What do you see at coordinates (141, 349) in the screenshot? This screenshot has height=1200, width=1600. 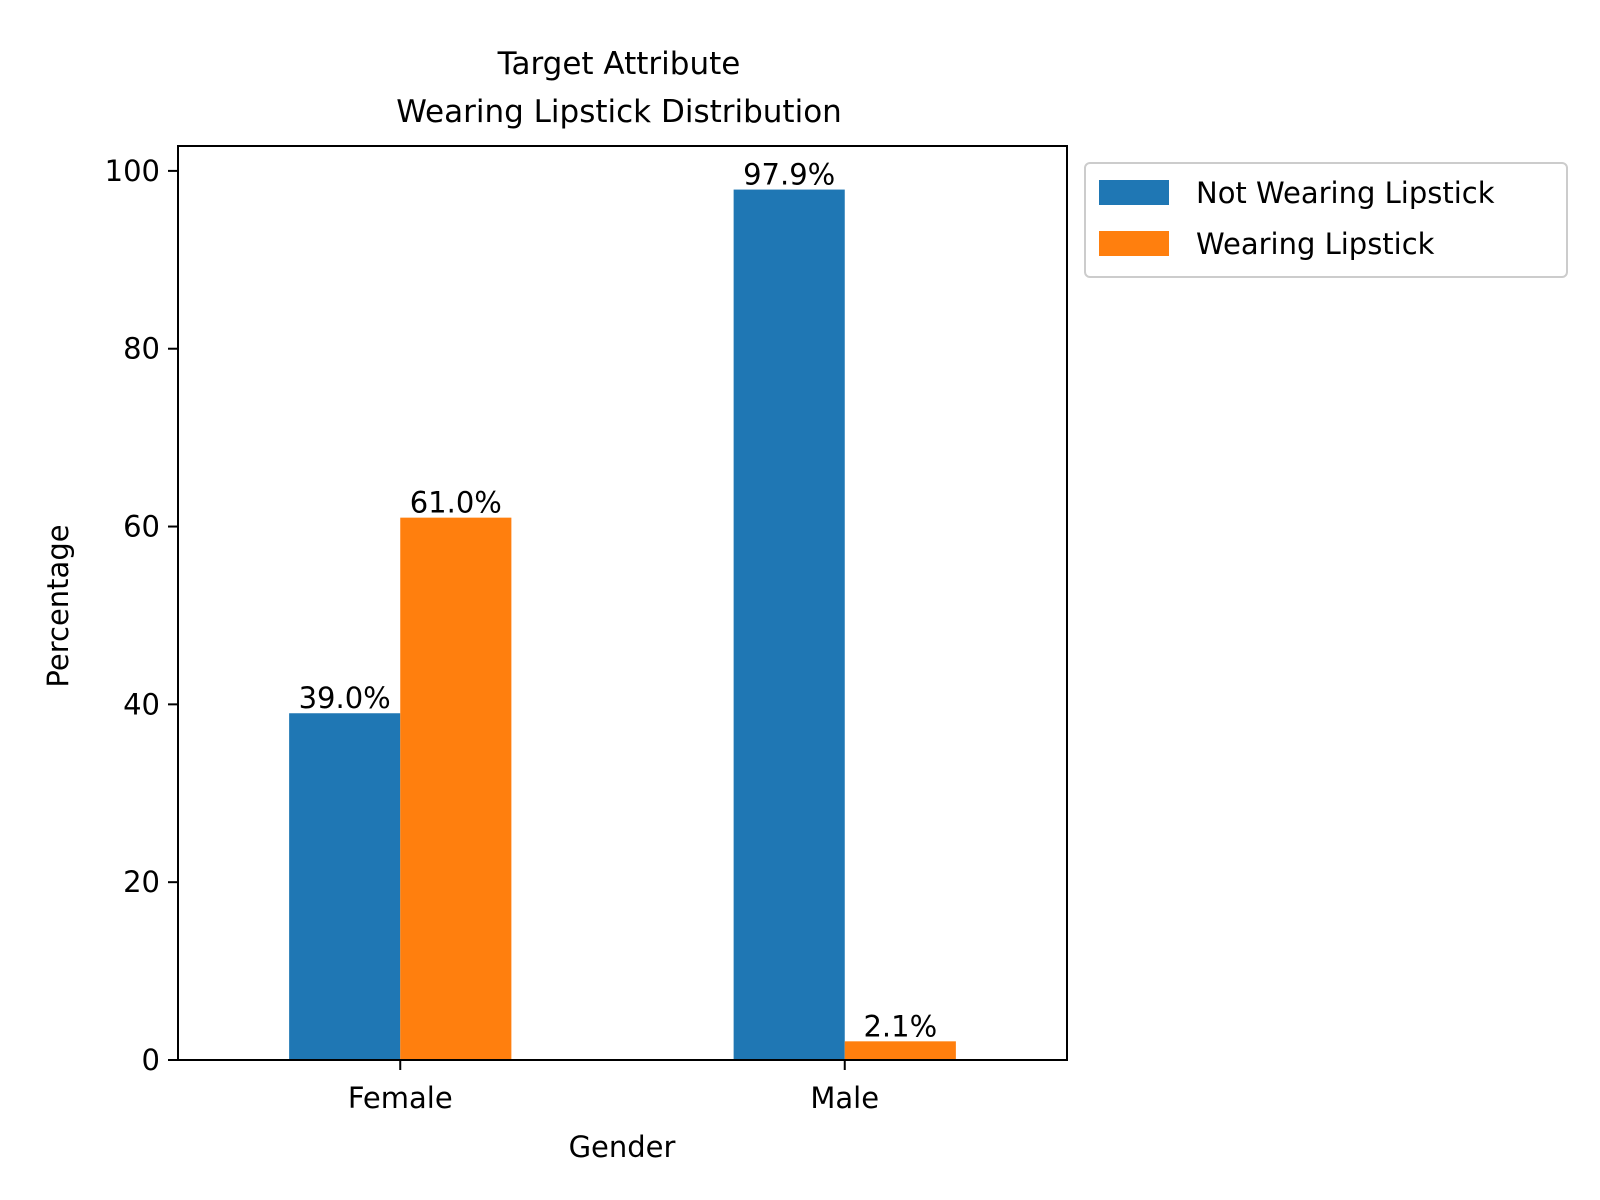 I see `y-tick-label-80: 80` at bounding box center [141, 349].